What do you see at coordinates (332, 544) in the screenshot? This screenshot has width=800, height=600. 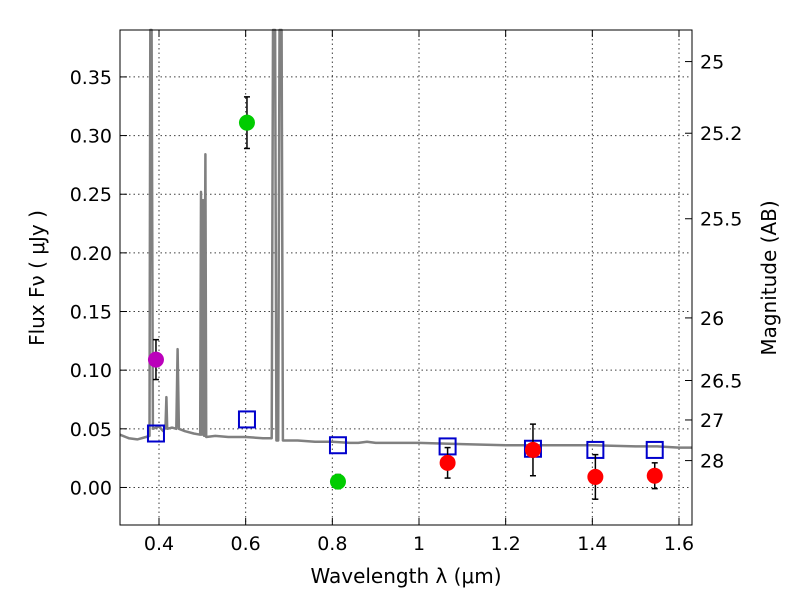 I see `x-tick-label: 0.8` at bounding box center [332, 544].